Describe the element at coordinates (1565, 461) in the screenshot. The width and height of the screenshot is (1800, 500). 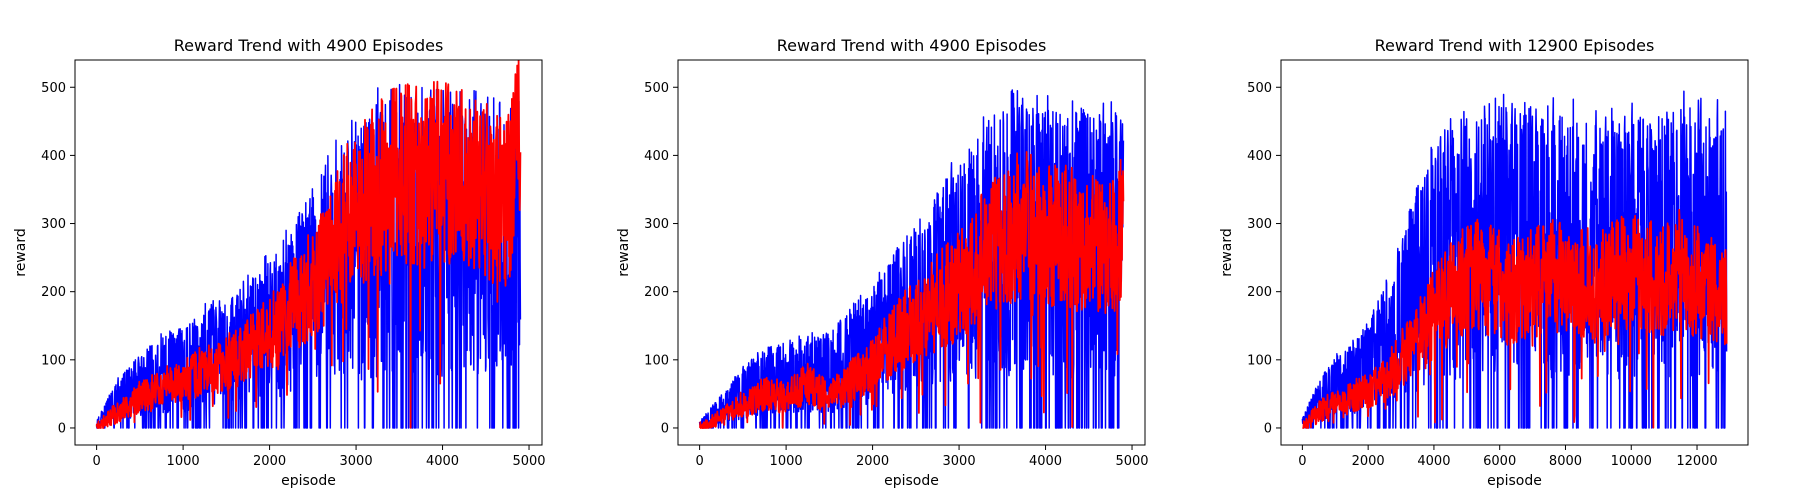
I see `x-tick-label: 8000` at that location.